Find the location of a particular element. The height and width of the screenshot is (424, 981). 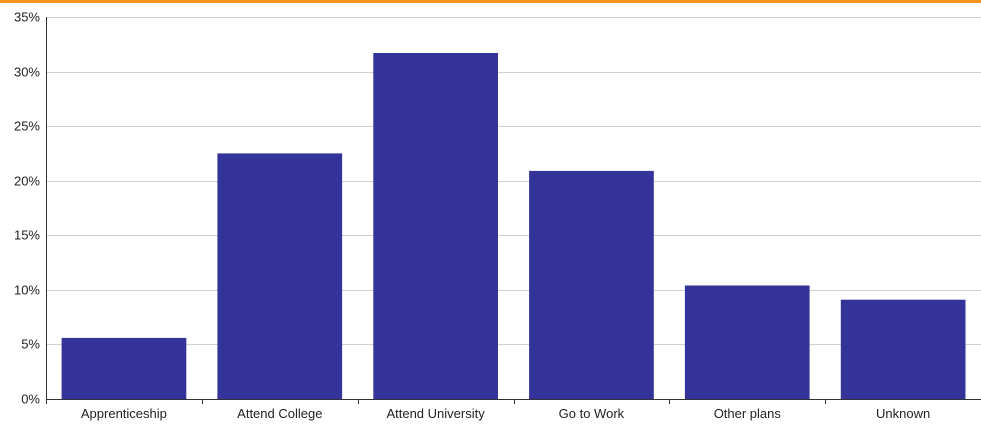

x-tick-label: Attend College is located at coordinates (279, 413).